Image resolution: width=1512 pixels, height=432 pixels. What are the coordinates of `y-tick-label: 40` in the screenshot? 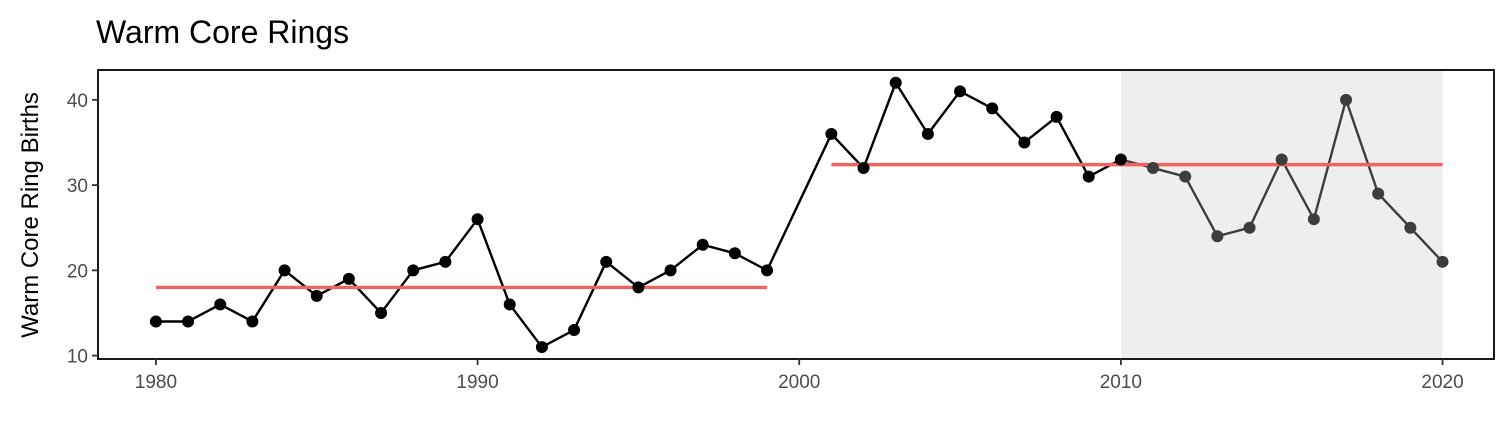 It's located at (77, 101).